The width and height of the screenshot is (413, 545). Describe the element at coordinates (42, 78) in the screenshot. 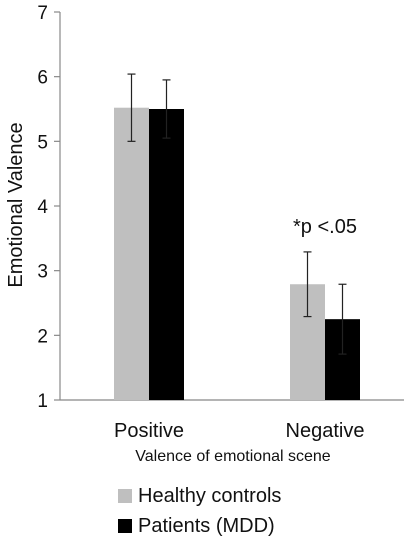

I see `y-tick-label: 6` at that location.